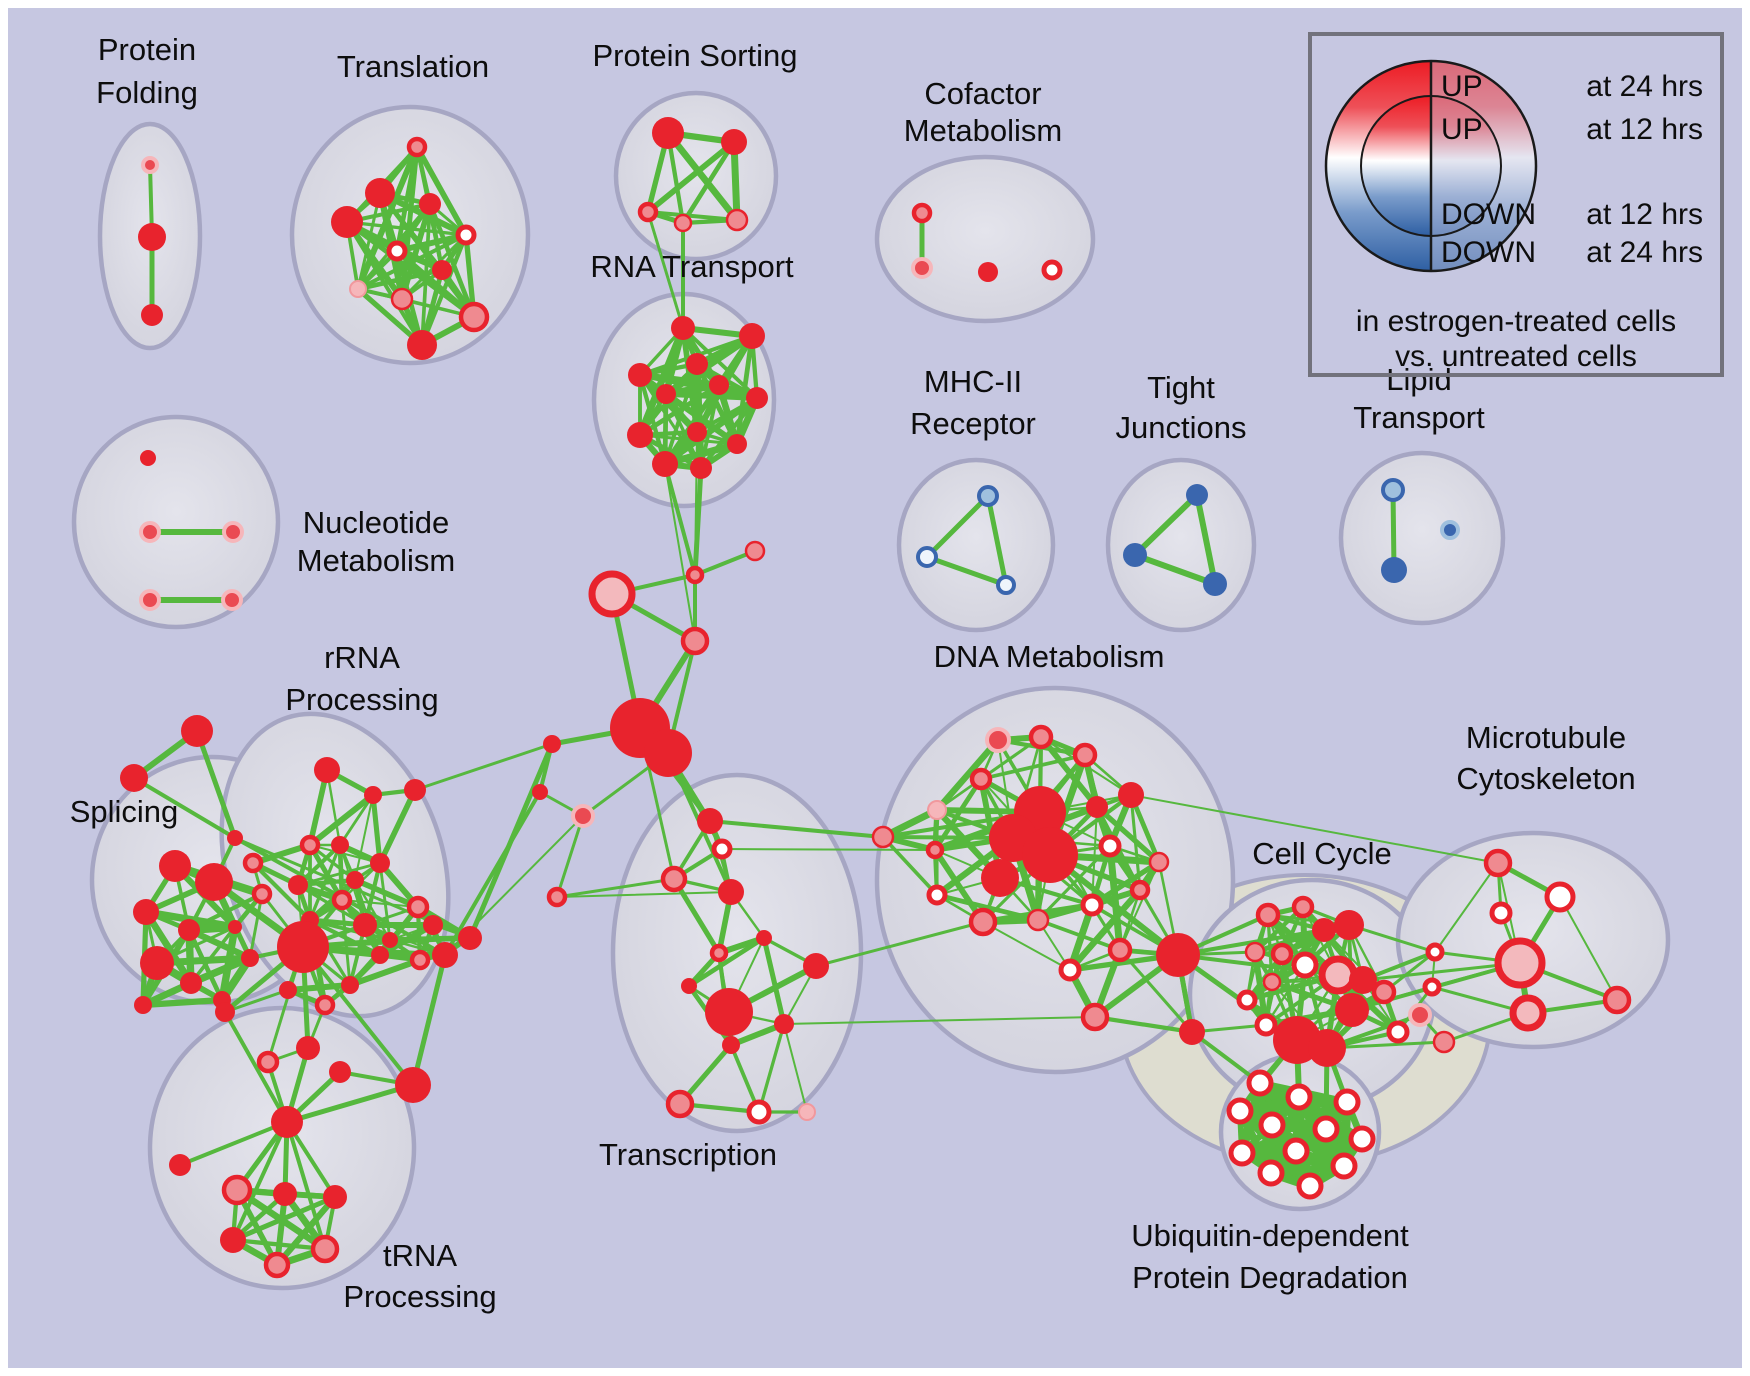  I want to click on node-mt4, so click(1435, 952).